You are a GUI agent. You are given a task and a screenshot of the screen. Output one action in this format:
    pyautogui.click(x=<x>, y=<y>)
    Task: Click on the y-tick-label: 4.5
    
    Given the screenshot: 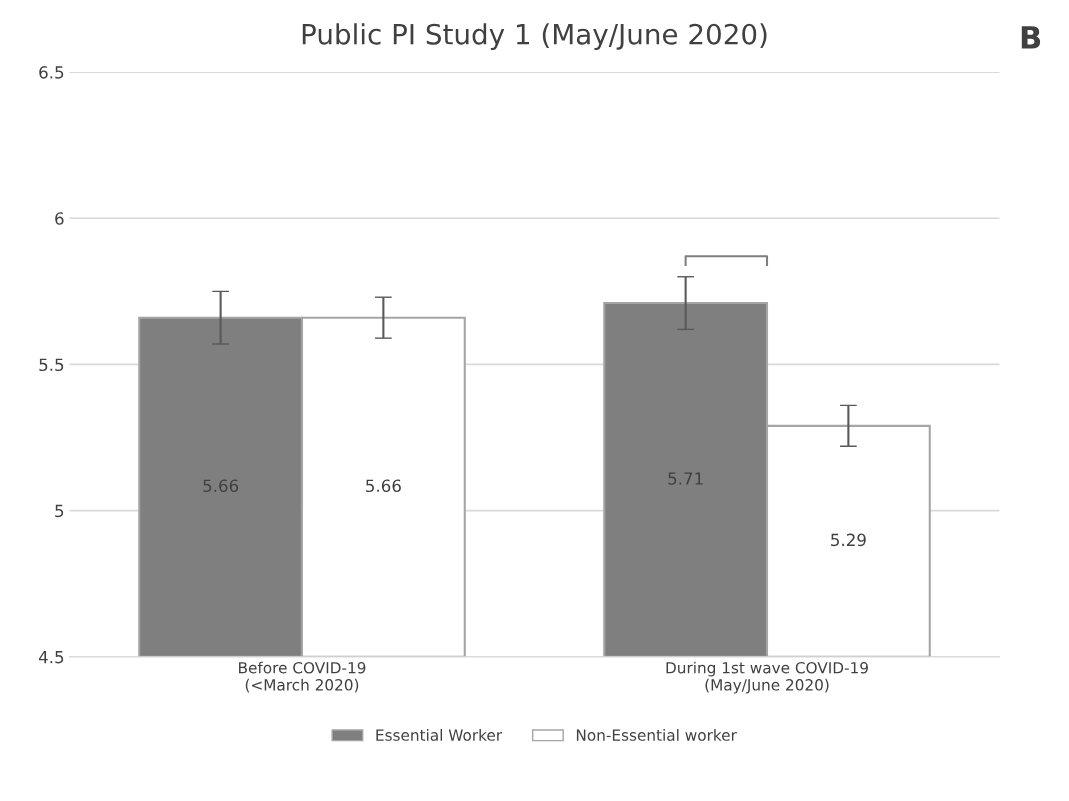 What is the action you would take?
    pyautogui.click(x=51, y=657)
    